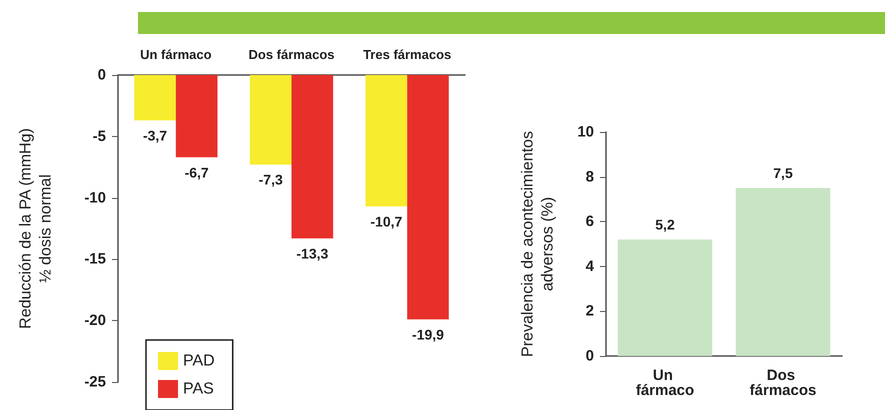  What do you see at coordinates (95, 382) in the screenshot?
I see `y-tick-label: -25` at bounding box center [95, 382].